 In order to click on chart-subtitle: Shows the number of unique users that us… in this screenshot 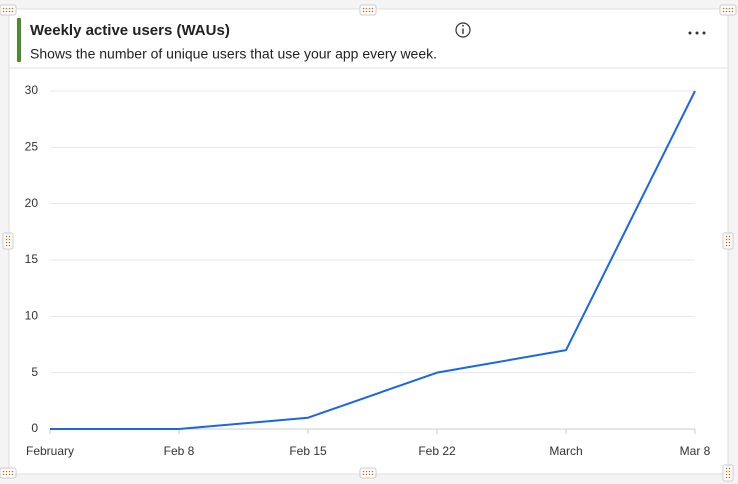, I will do `click(233, 54)`.